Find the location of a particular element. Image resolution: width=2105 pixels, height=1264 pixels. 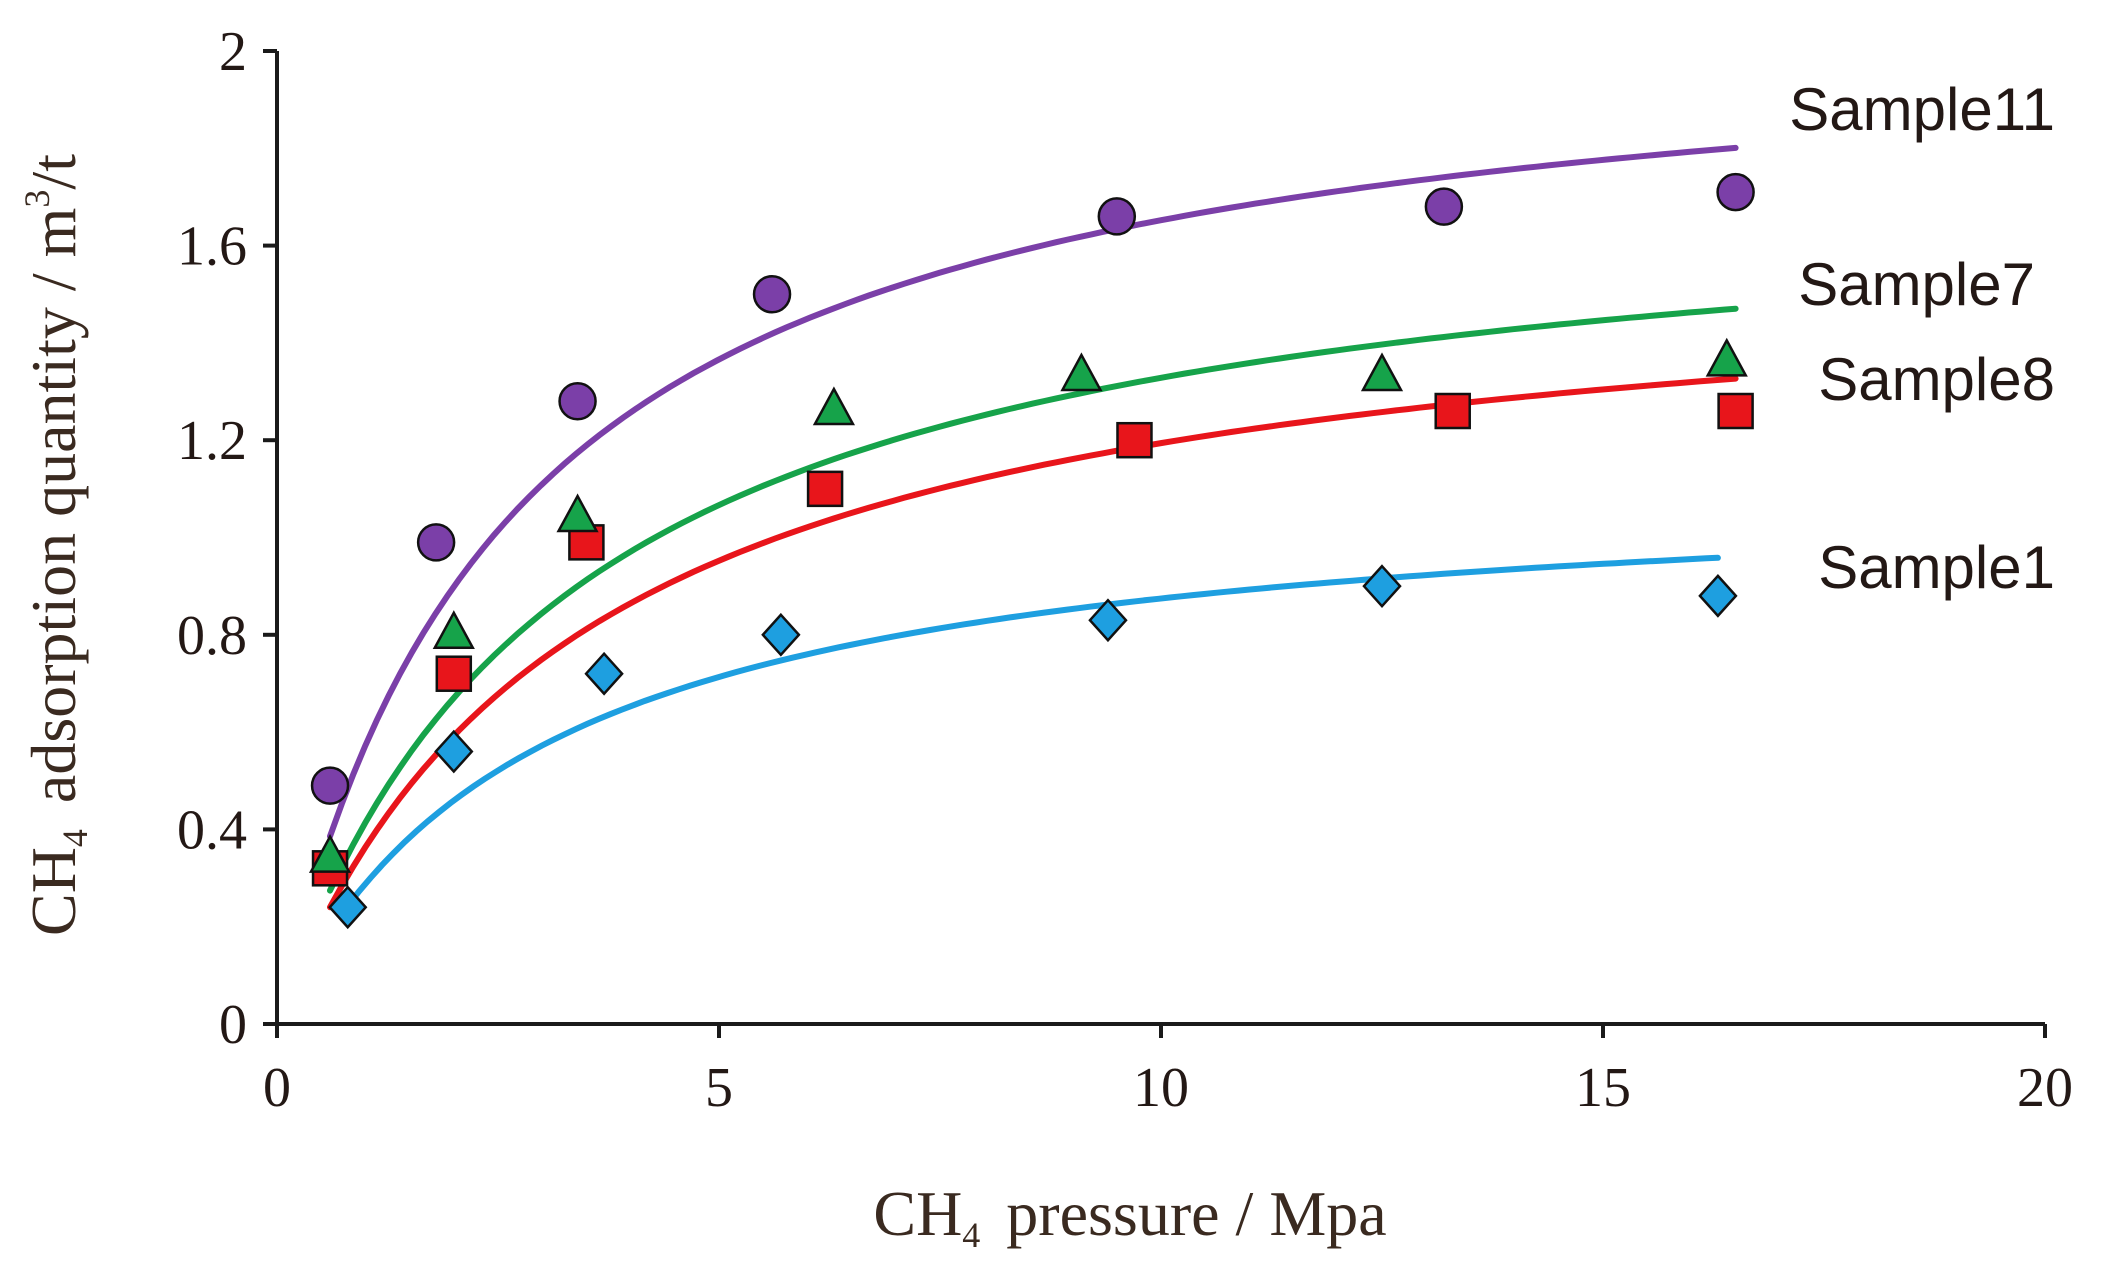

y-axis-title: CH4 adsorption quantity / m3/t is located at coordinates (56, 545).